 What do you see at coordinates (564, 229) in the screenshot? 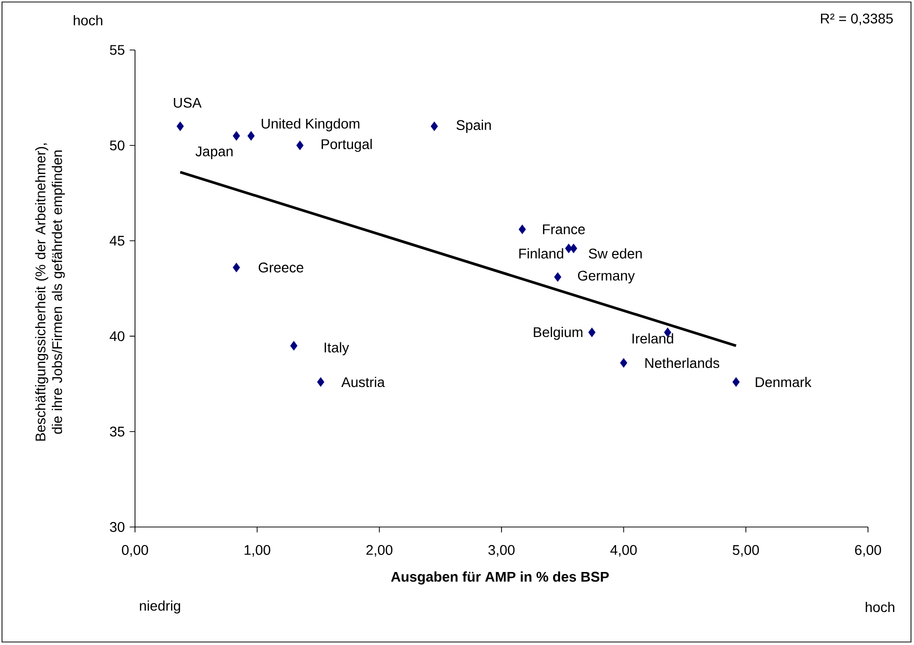
I see `annotation: France` at bounding box center [564, 229].